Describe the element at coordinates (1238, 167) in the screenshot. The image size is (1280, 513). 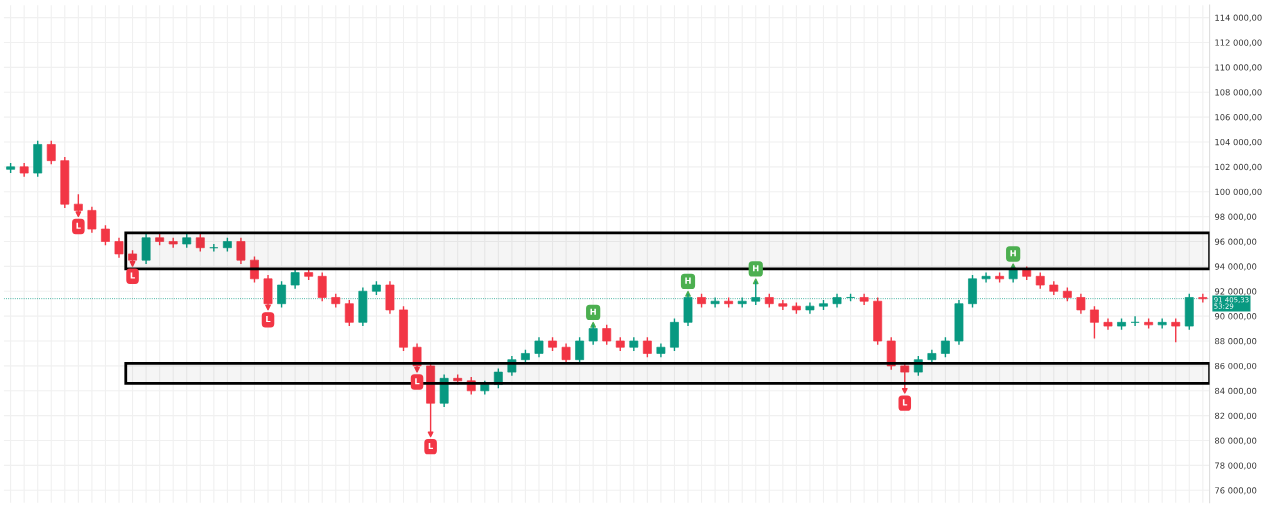
I see `y-tick-label: 102 000,00` at that location.